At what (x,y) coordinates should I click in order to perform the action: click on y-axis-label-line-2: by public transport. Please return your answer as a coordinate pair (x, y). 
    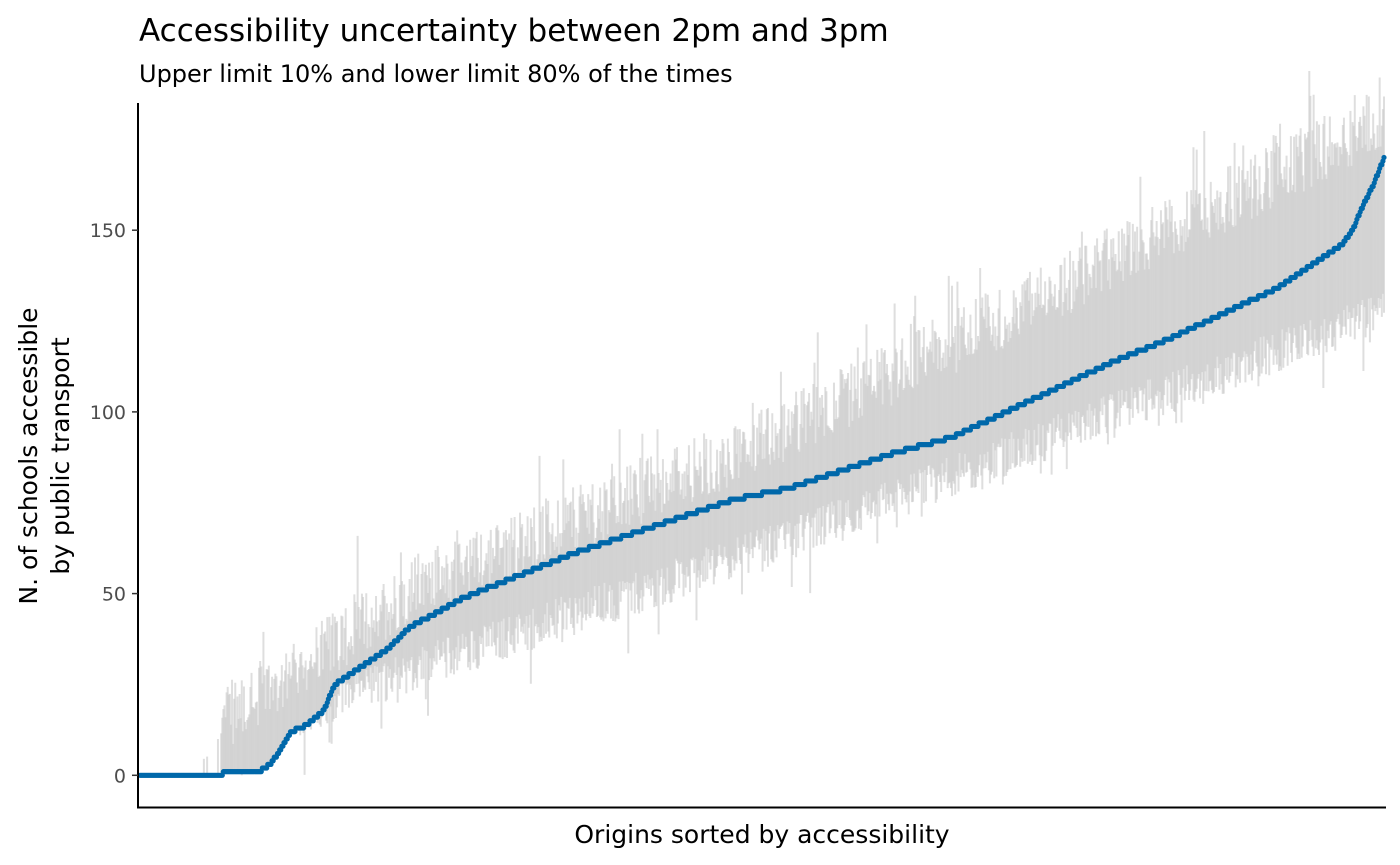
    Looking at the image, I should click on (60, 455).